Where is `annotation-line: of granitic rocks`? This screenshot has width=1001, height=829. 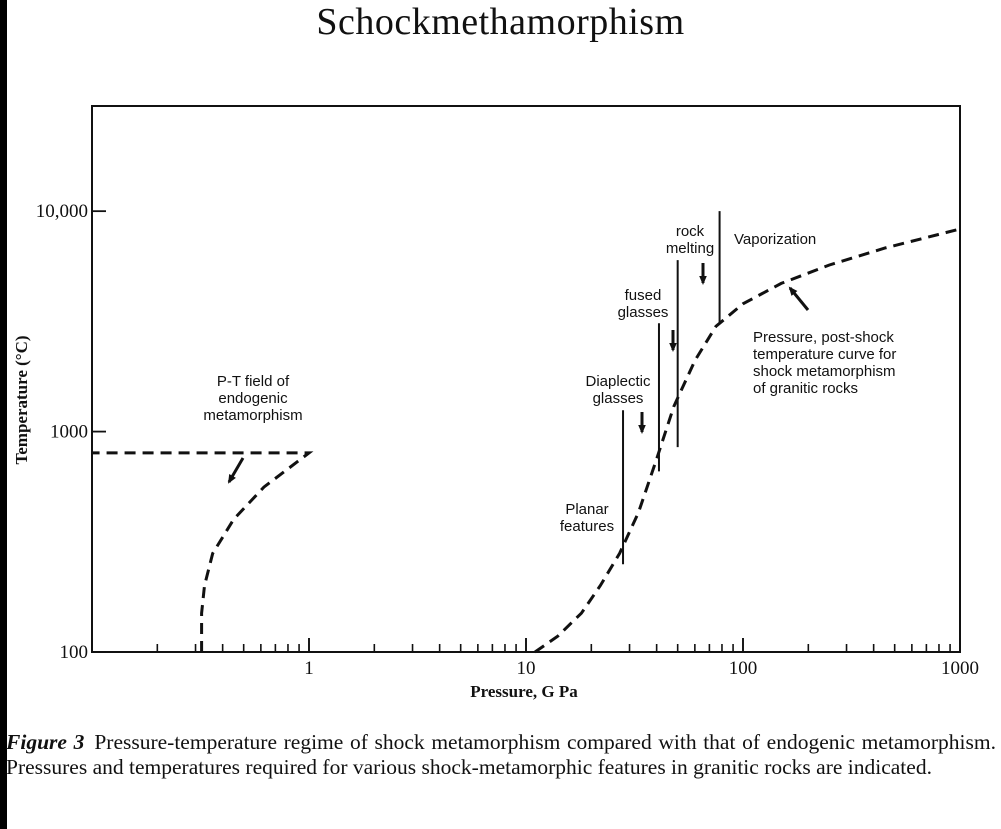
annotation-line: of granitic rocks is located at coordinates (805, 388).